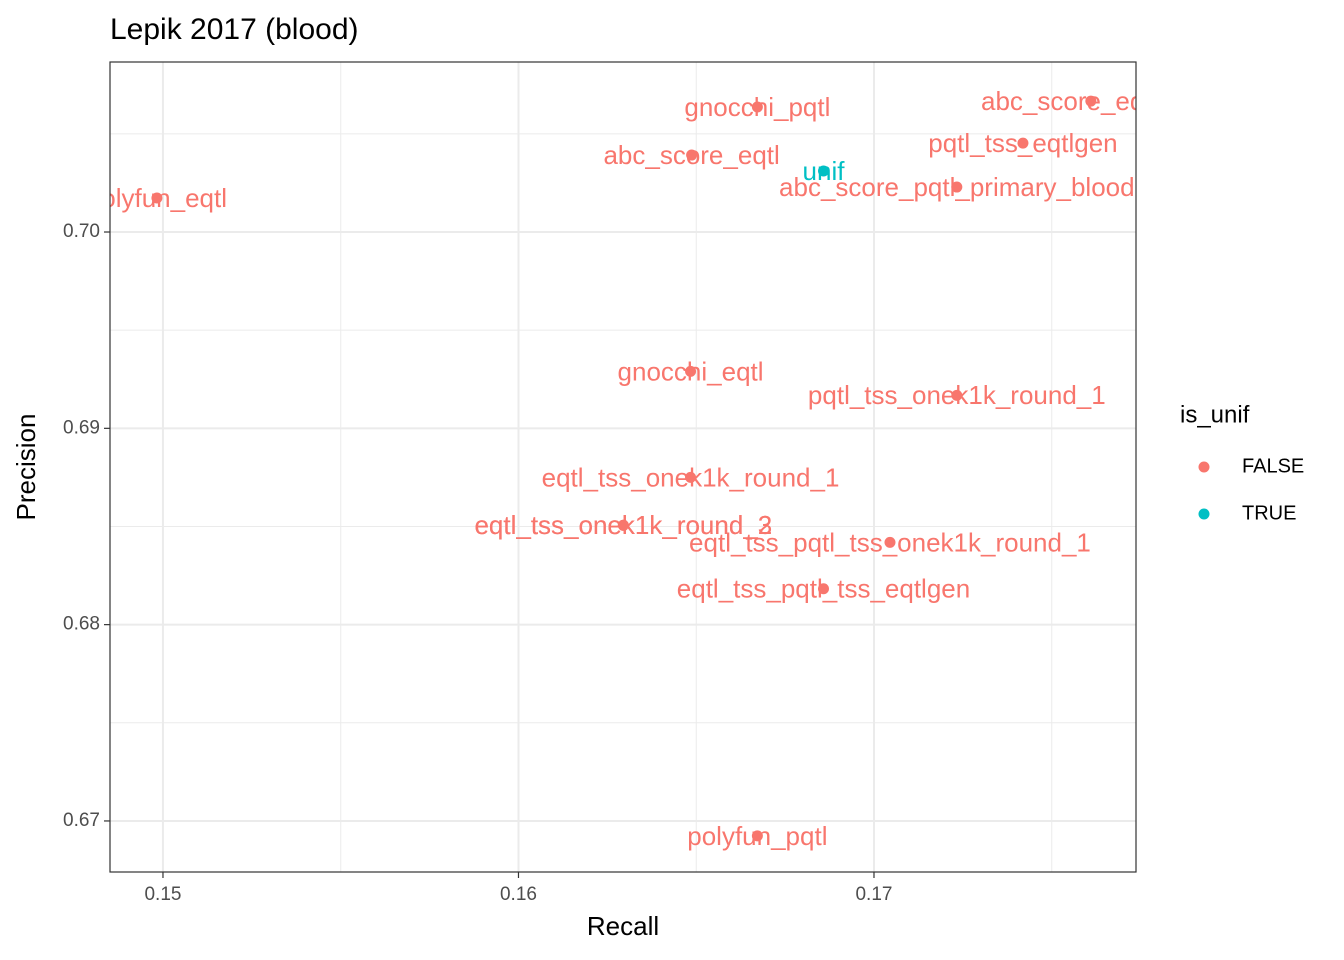 The image size is (1344, 960). I want to click on point-label: polyfun_eqtl, so click(157, 198).